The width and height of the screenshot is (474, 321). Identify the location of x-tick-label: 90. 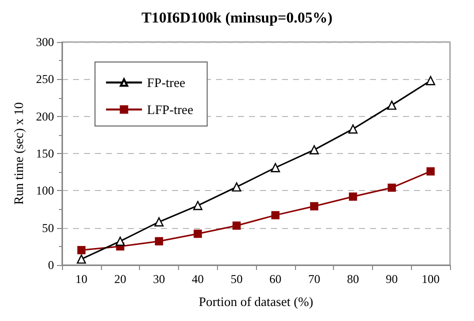
(392, 279).